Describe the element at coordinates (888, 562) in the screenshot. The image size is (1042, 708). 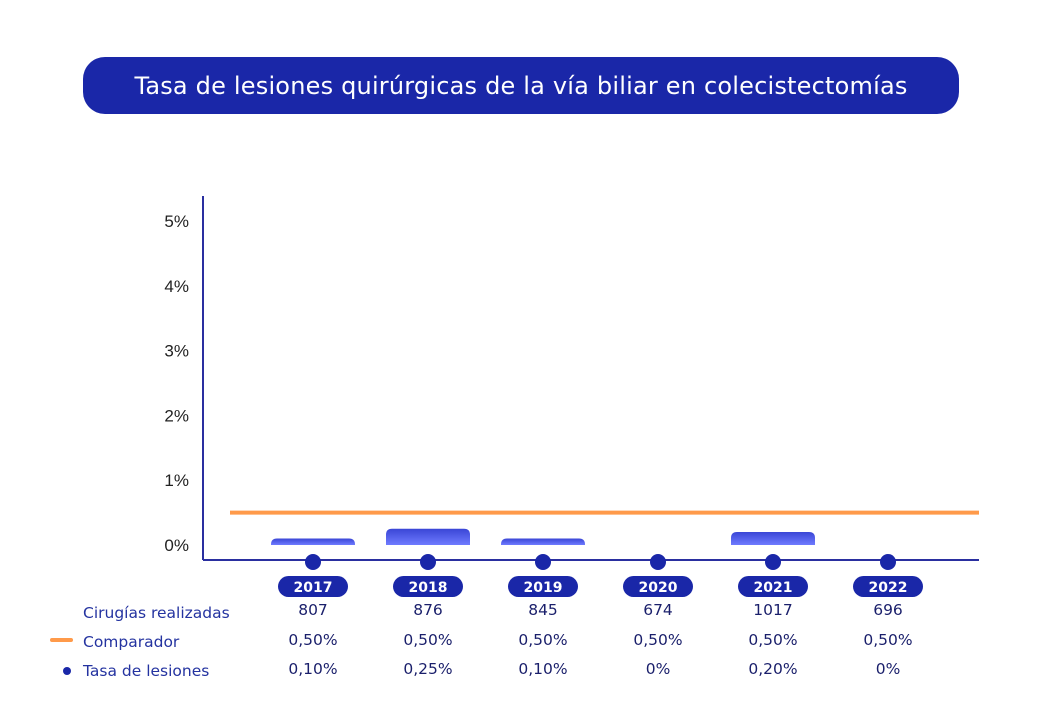
I see `rate-dot-2022` at that location.